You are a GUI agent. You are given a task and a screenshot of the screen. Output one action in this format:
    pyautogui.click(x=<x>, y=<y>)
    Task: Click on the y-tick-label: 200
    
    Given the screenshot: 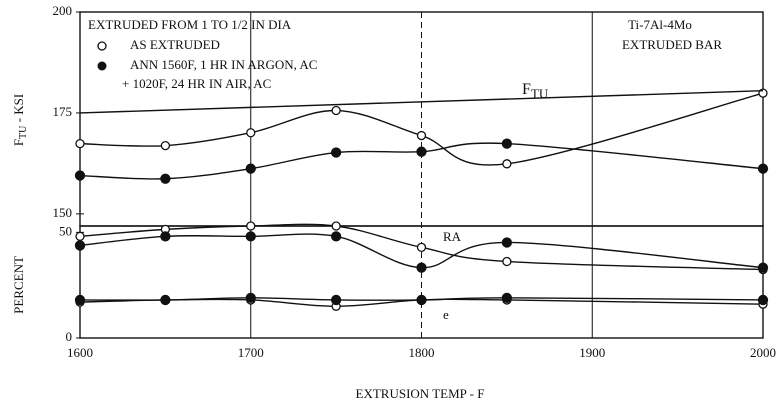 What is the action you would take?
    pyautogui.click(x=63, y=10)
    